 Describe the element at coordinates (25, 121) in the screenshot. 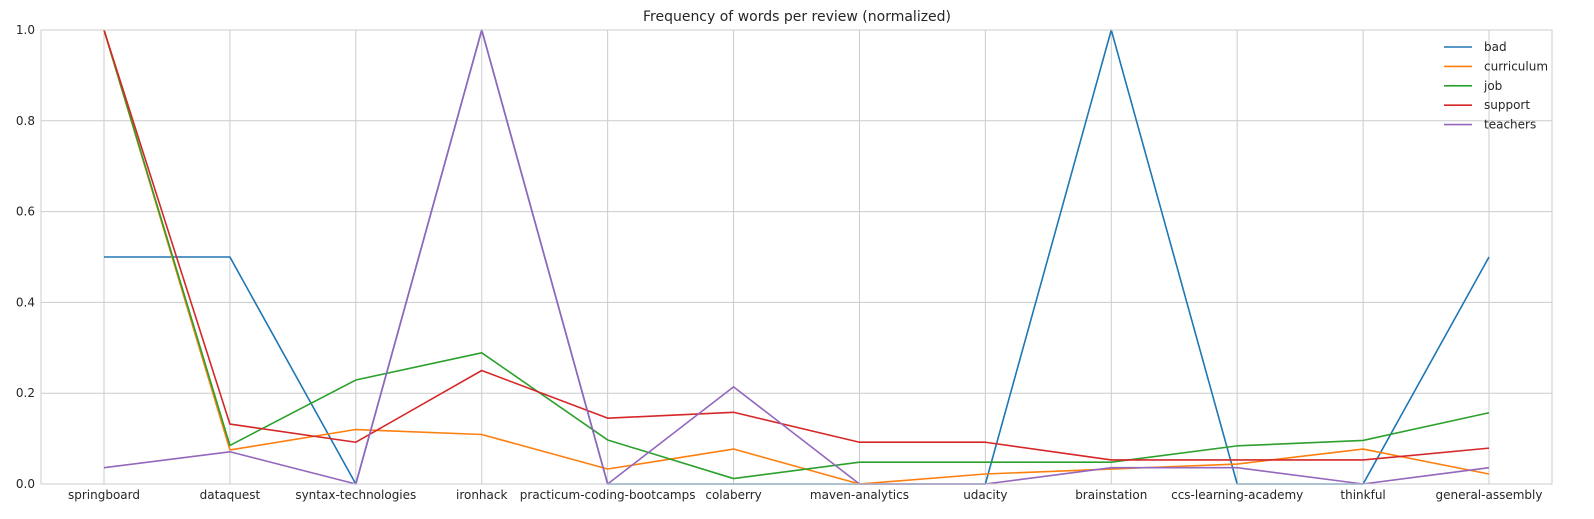

I see `y-tick-label: 0.8` at that location.